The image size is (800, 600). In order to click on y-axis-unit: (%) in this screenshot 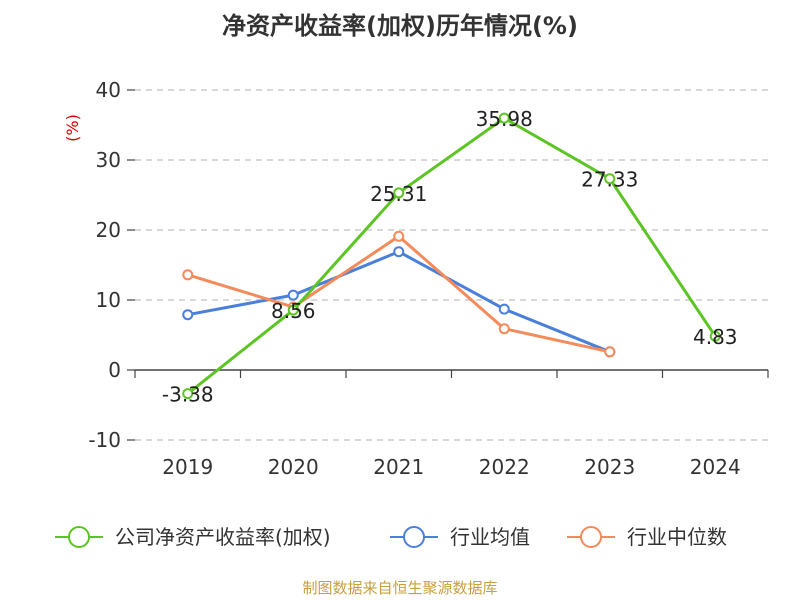, I will do `click(72, 128)`.